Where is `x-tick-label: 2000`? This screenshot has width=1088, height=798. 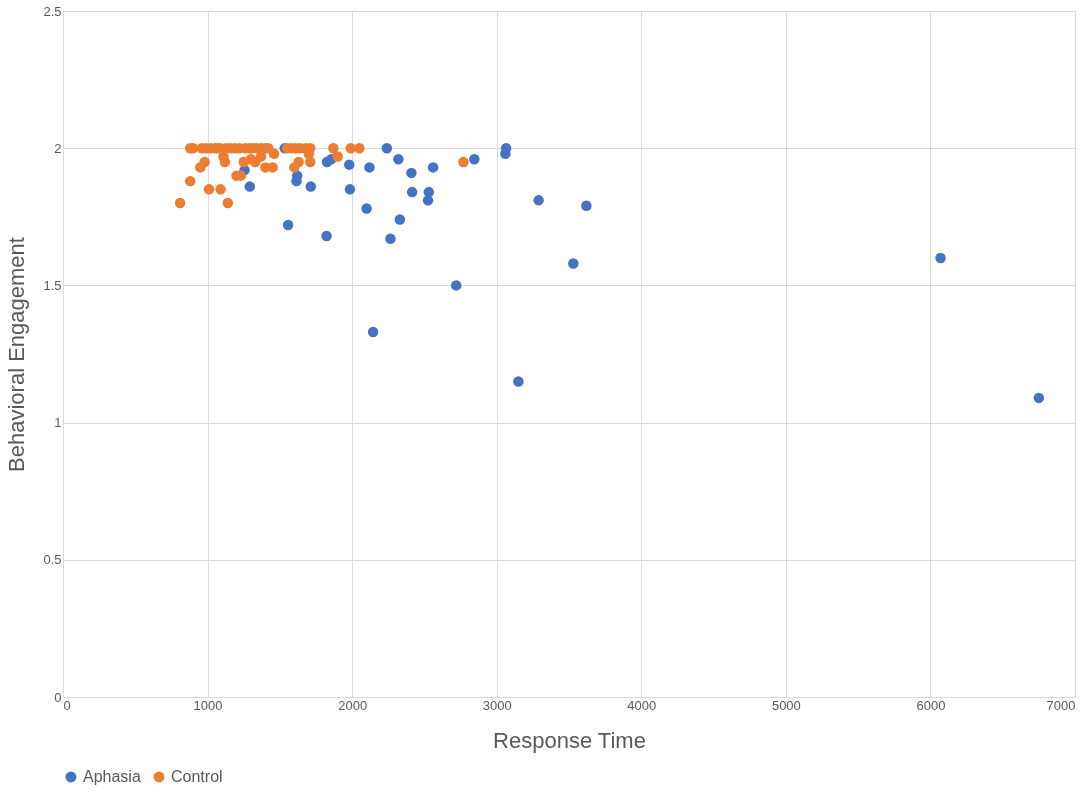
x-tick-label: 2000 is located at coordinates (353, 705).